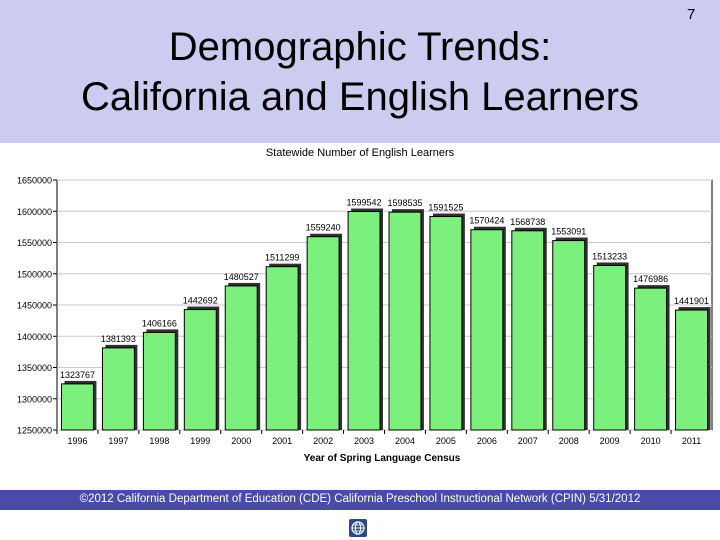  What do you see at coordinates (691, 14) in the screenshot?
I see `slide-number: 7` at bounding box center [691, 14].